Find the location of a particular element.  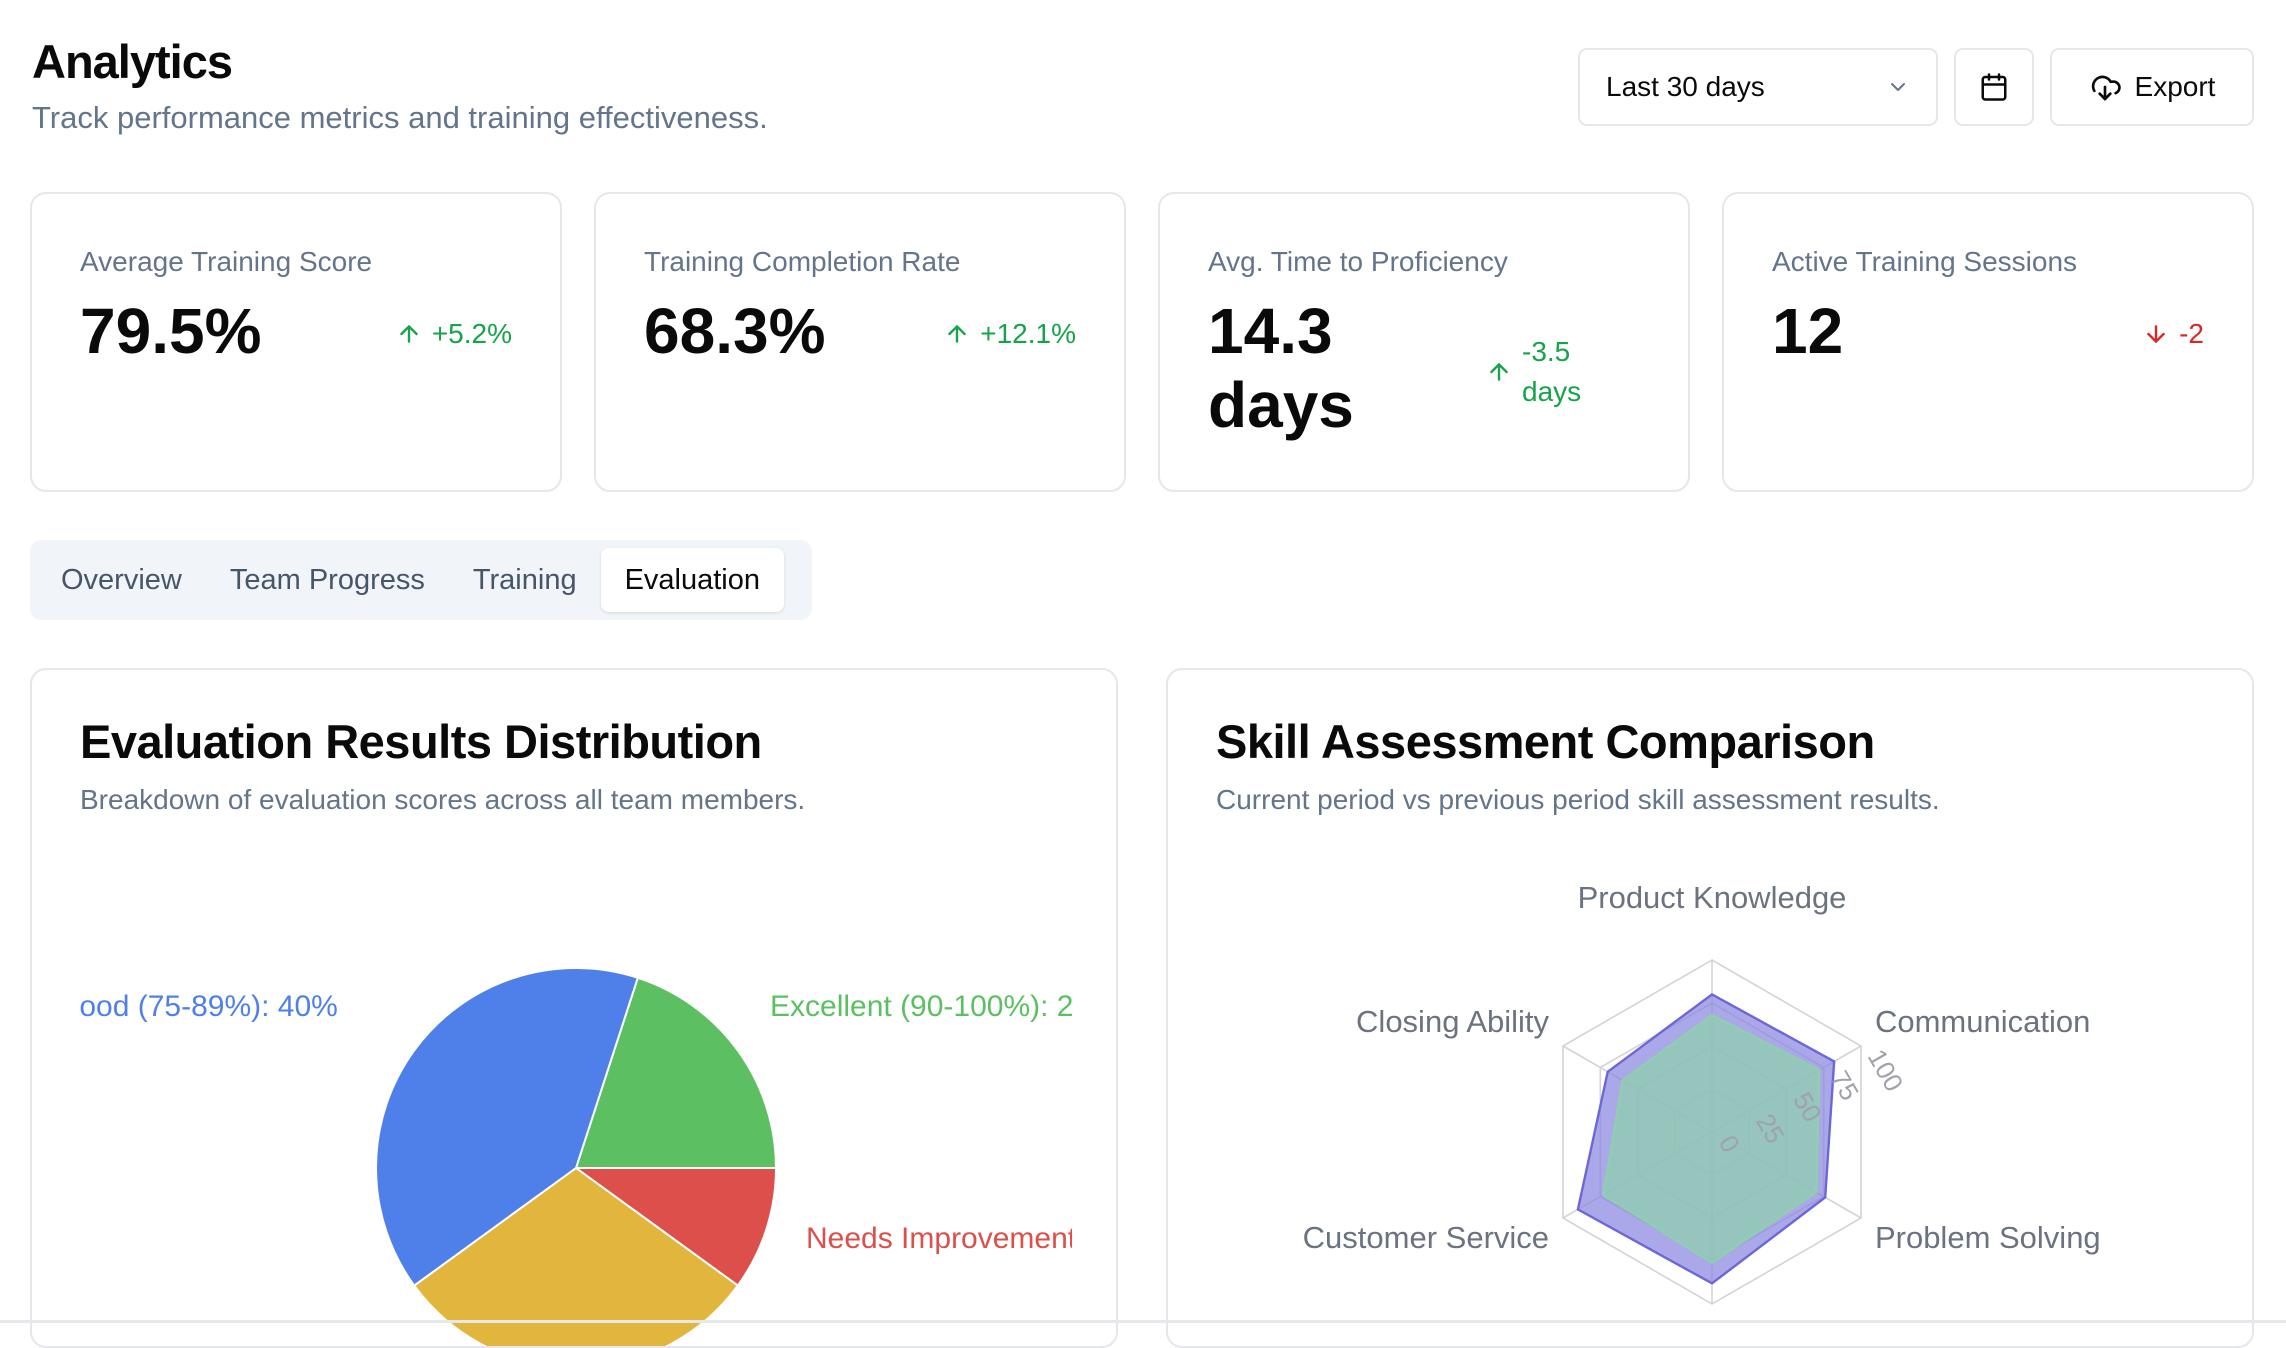

date-range-select: Last 30 days is located at coordinates (1758, 87).